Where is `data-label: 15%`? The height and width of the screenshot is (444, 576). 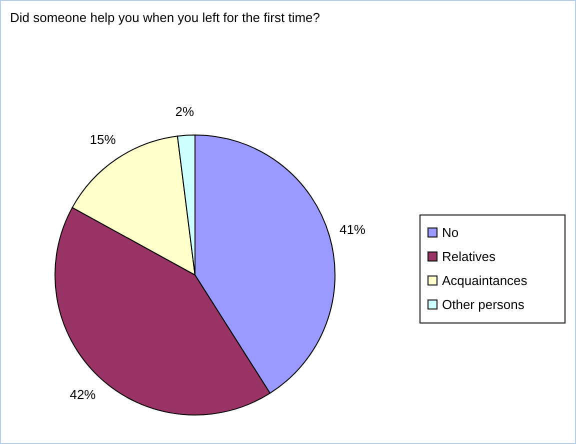 data-label: 15% is located at coordinates (103, 139).